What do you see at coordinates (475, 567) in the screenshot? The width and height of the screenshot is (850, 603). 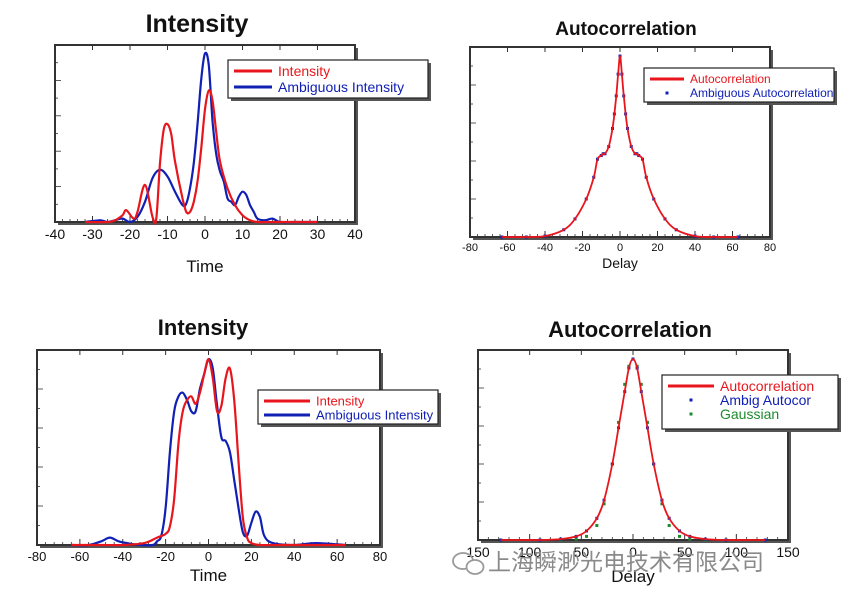 I see `wechat-bubble-right` at bounding box center [475, 567].